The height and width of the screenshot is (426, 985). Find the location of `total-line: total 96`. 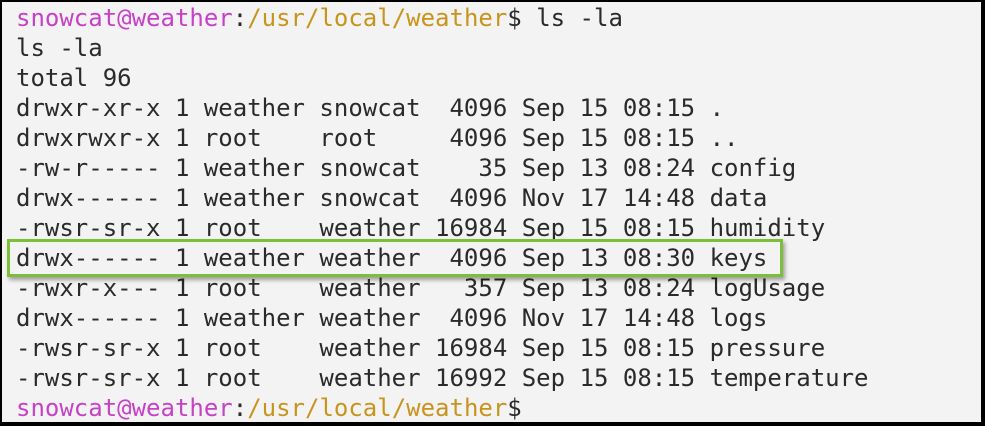

total-line: total 96 is located at coordinates (74, 78).